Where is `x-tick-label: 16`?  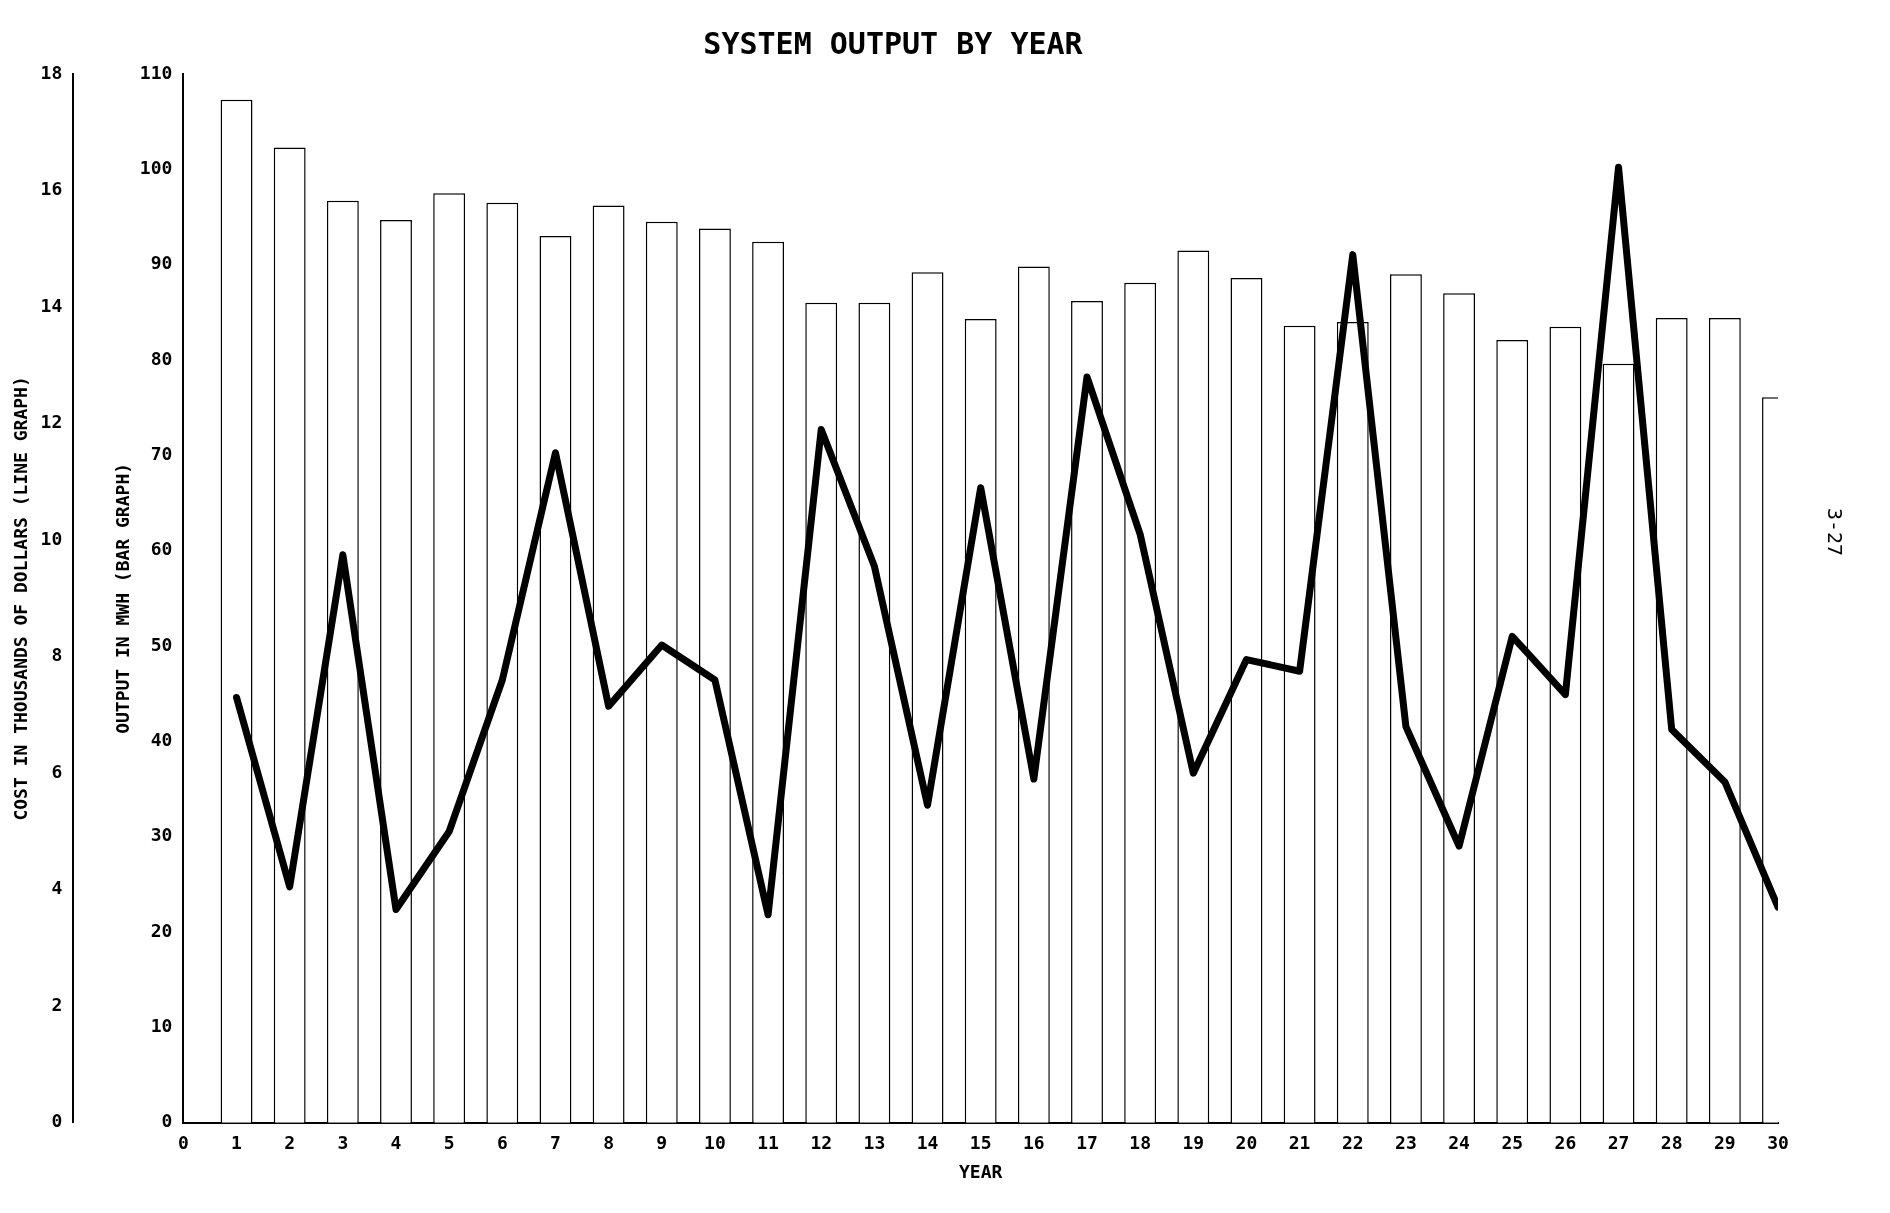
x-tick-label: 16 is located at coordinates (1034, 1143).